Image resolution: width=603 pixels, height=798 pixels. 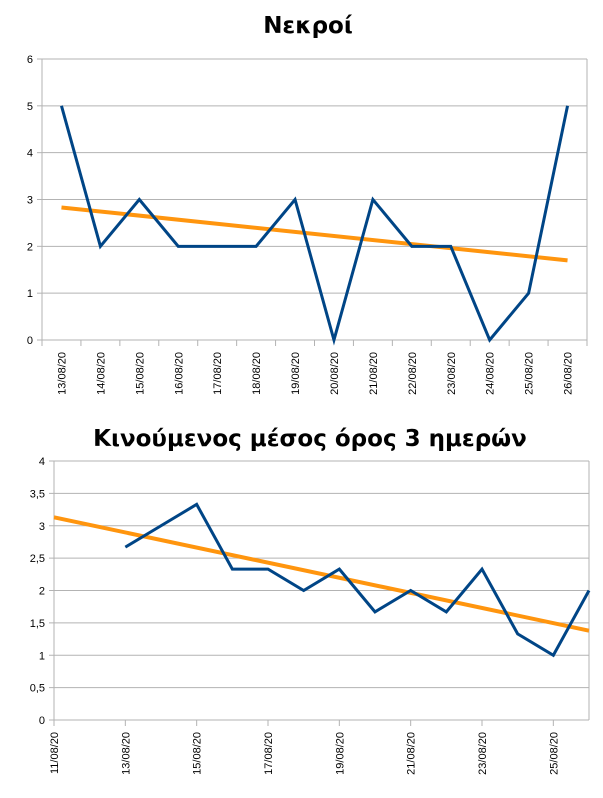 What do you see at coordinates (257, 373) in the screenshot?
I see `chart1-xtick-label: 18/08/20` at bounding box center [257, 373].